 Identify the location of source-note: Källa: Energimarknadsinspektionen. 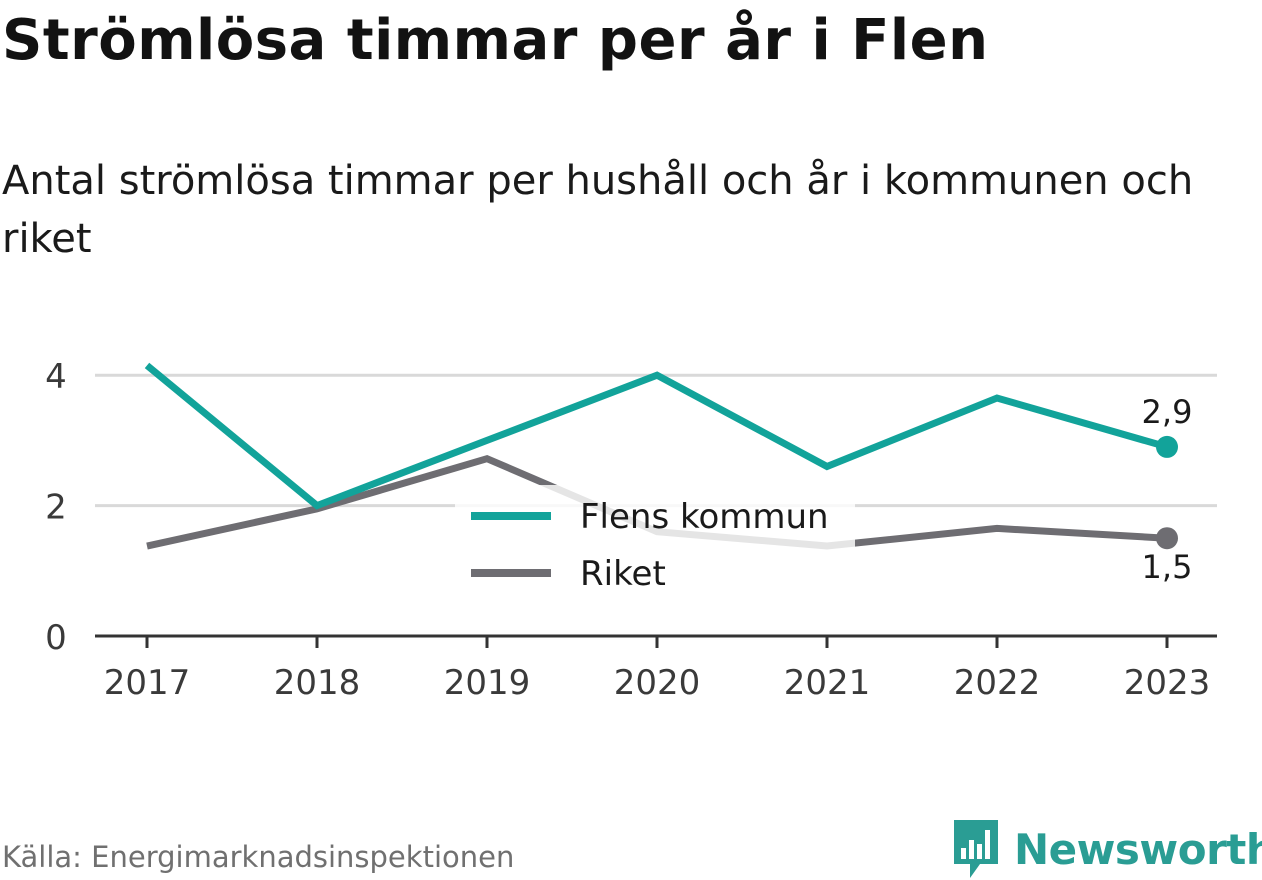
(258, 857).